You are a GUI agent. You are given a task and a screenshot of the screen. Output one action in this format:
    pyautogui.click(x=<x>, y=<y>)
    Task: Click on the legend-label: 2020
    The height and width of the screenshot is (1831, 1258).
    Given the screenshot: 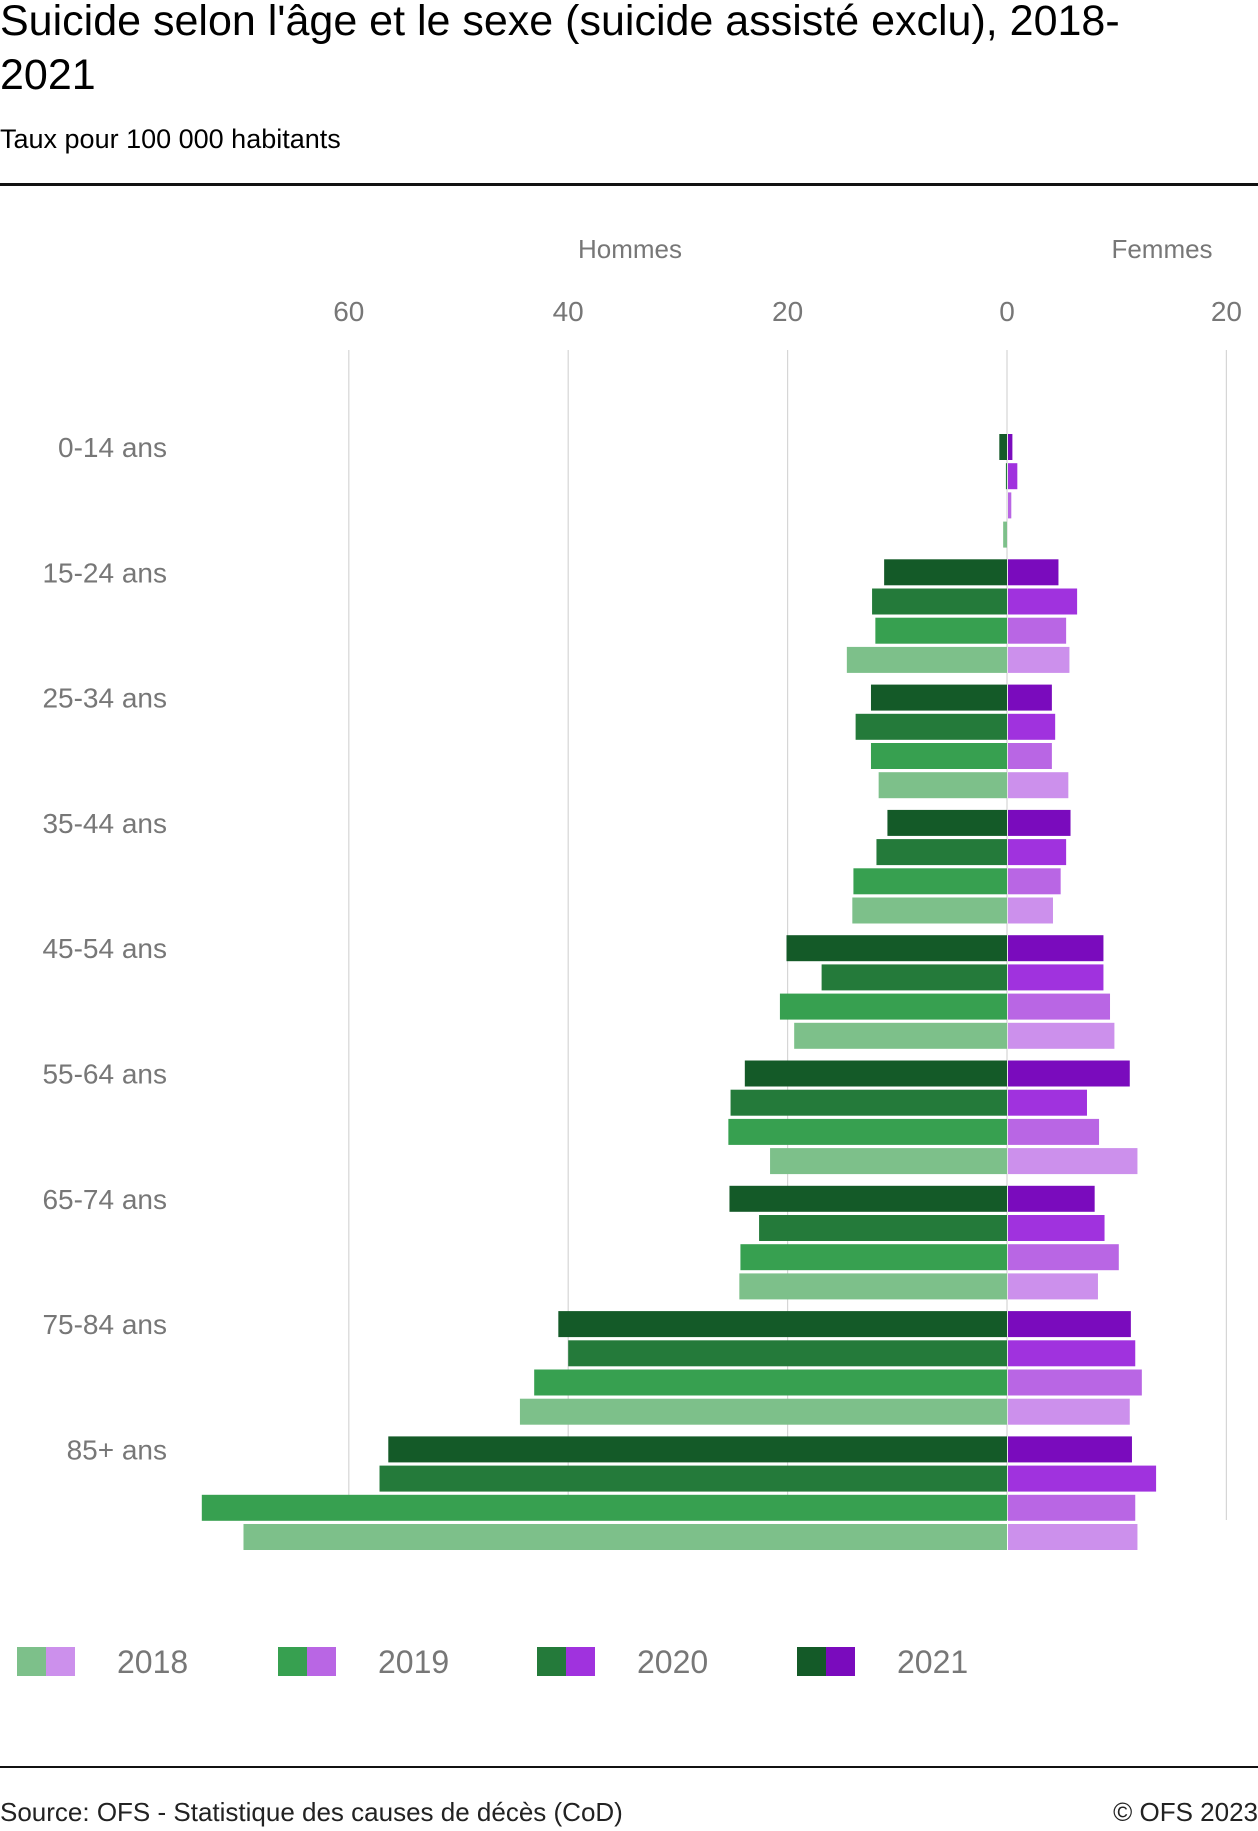 What is the action you would take?
    pyautogui.click(x=672, y=1662)
    